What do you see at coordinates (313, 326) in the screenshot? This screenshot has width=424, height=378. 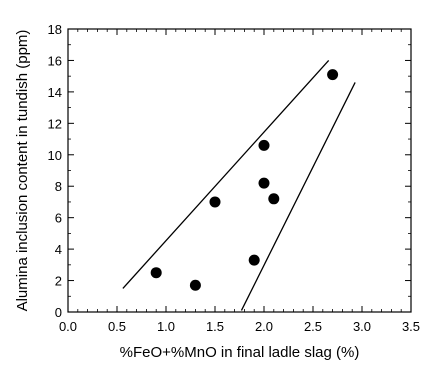 I see `x-tick-label: 2.5` at bounding box center [313, 326].